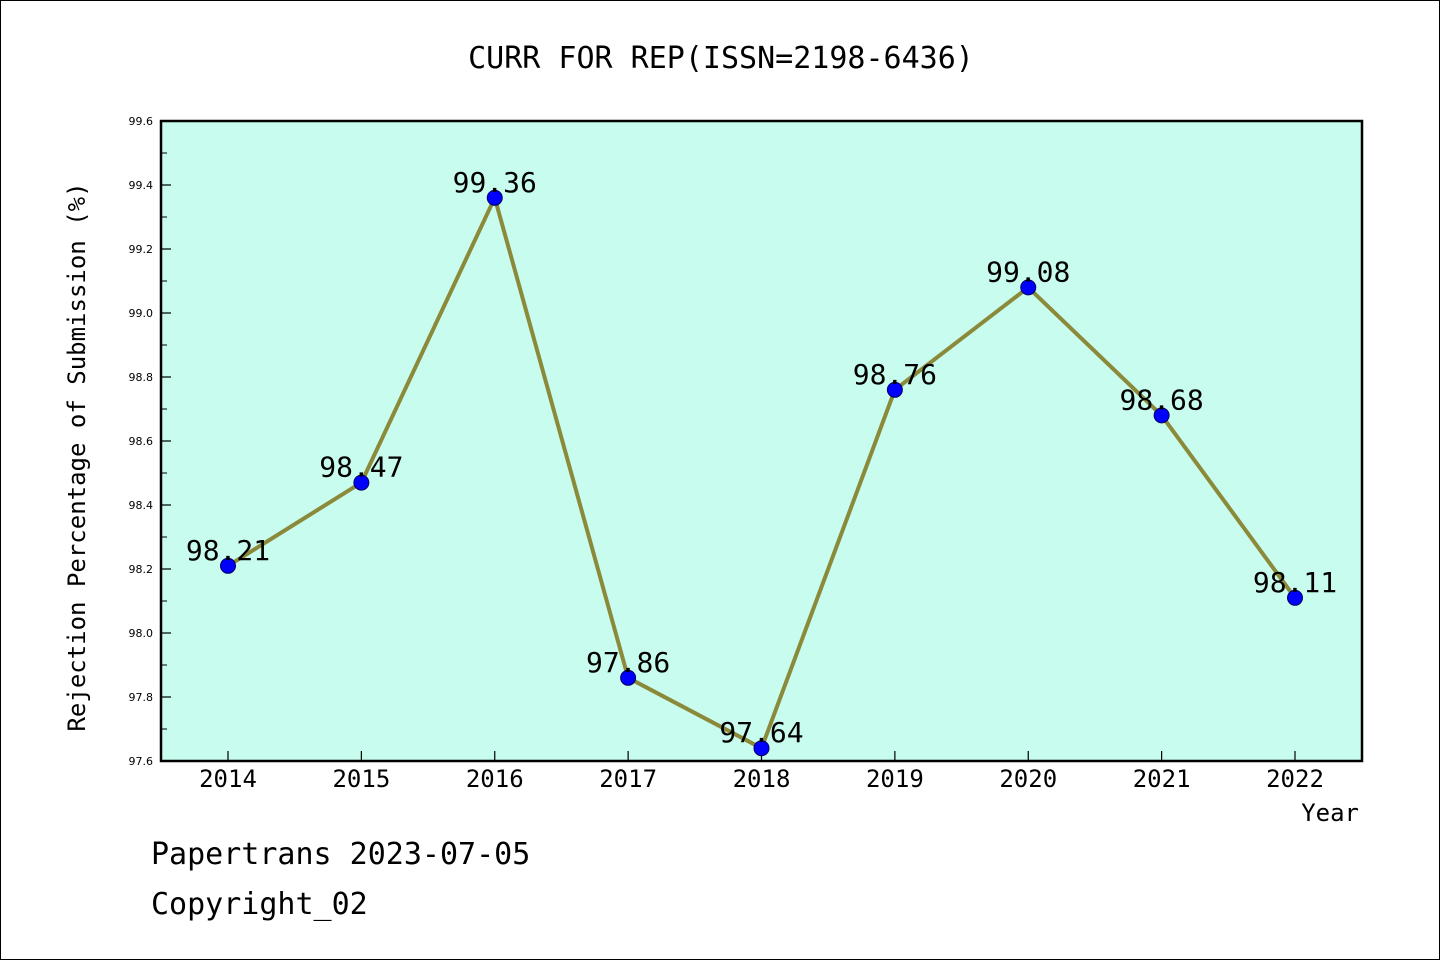 Image resolution: width=1440 pixels, height=961 pixels. Describe the element at coordinates (628, 662) in the screenshot. I see `data-label: 97.86` at that location.